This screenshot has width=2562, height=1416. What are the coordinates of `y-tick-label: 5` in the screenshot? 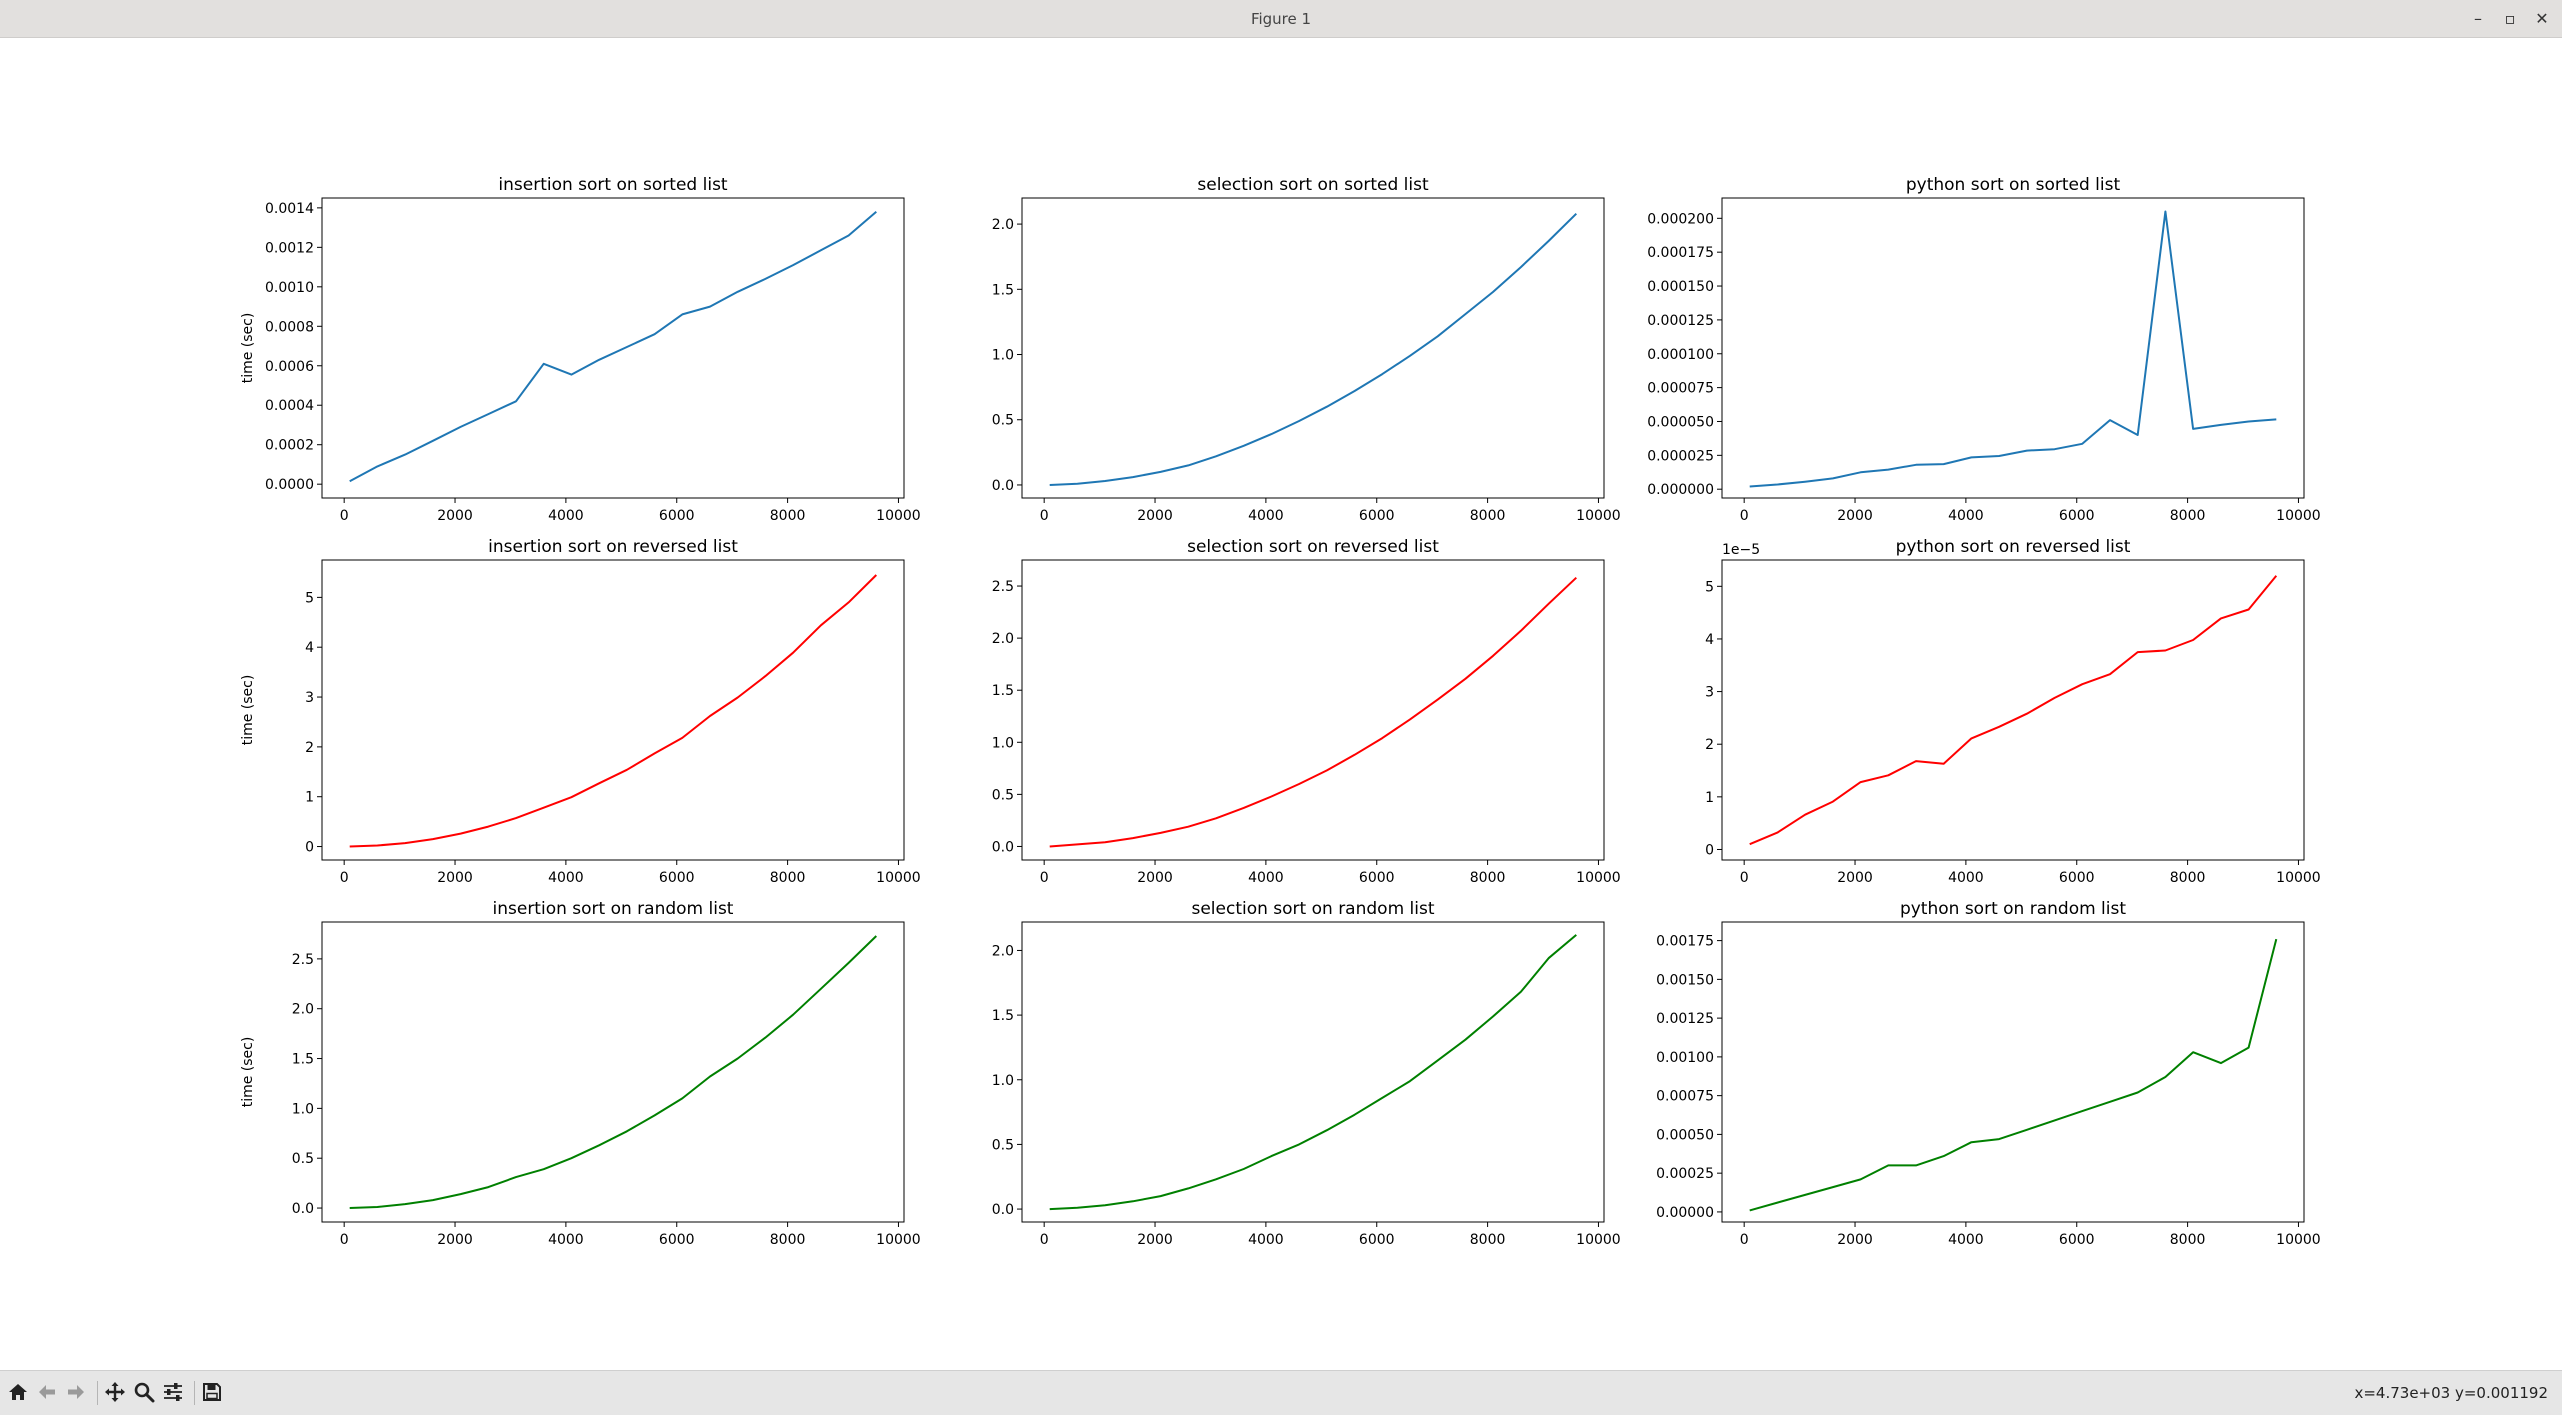 It's located at (309, 598).